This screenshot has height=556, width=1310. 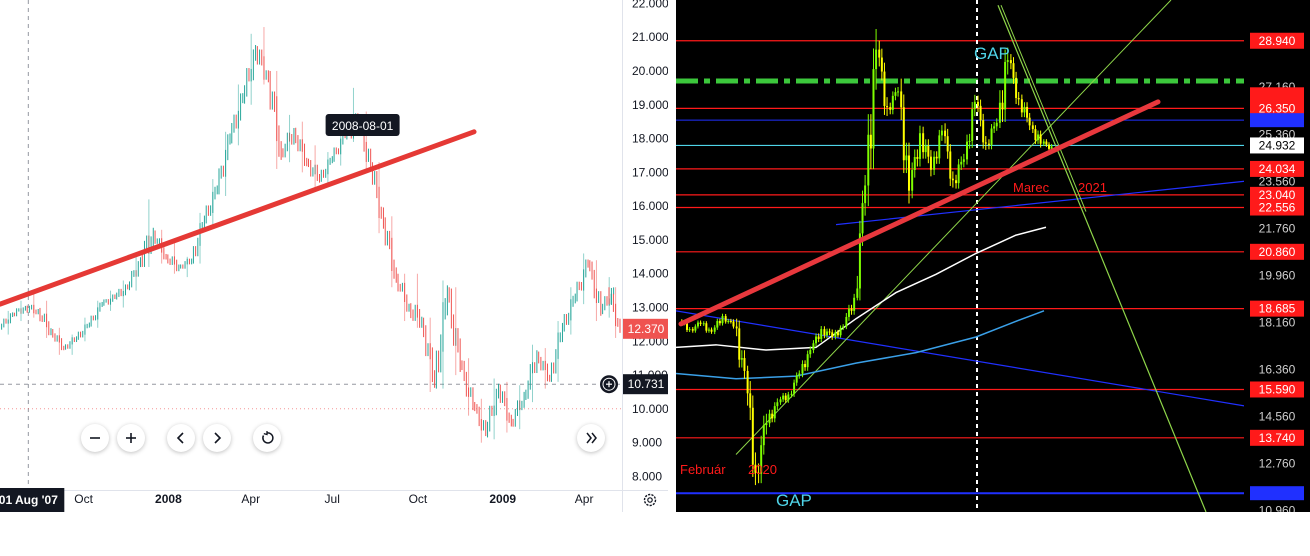 I want to click on y-tick-label: 16.360, so click(x=1277, y=369).